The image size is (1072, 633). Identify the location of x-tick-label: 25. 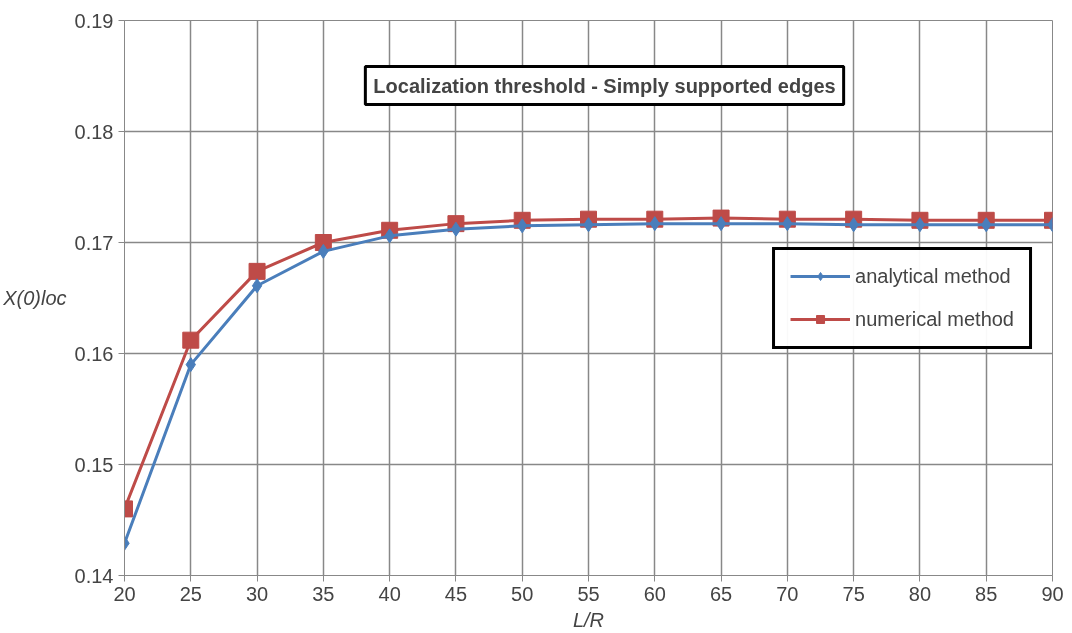
(190, 593).